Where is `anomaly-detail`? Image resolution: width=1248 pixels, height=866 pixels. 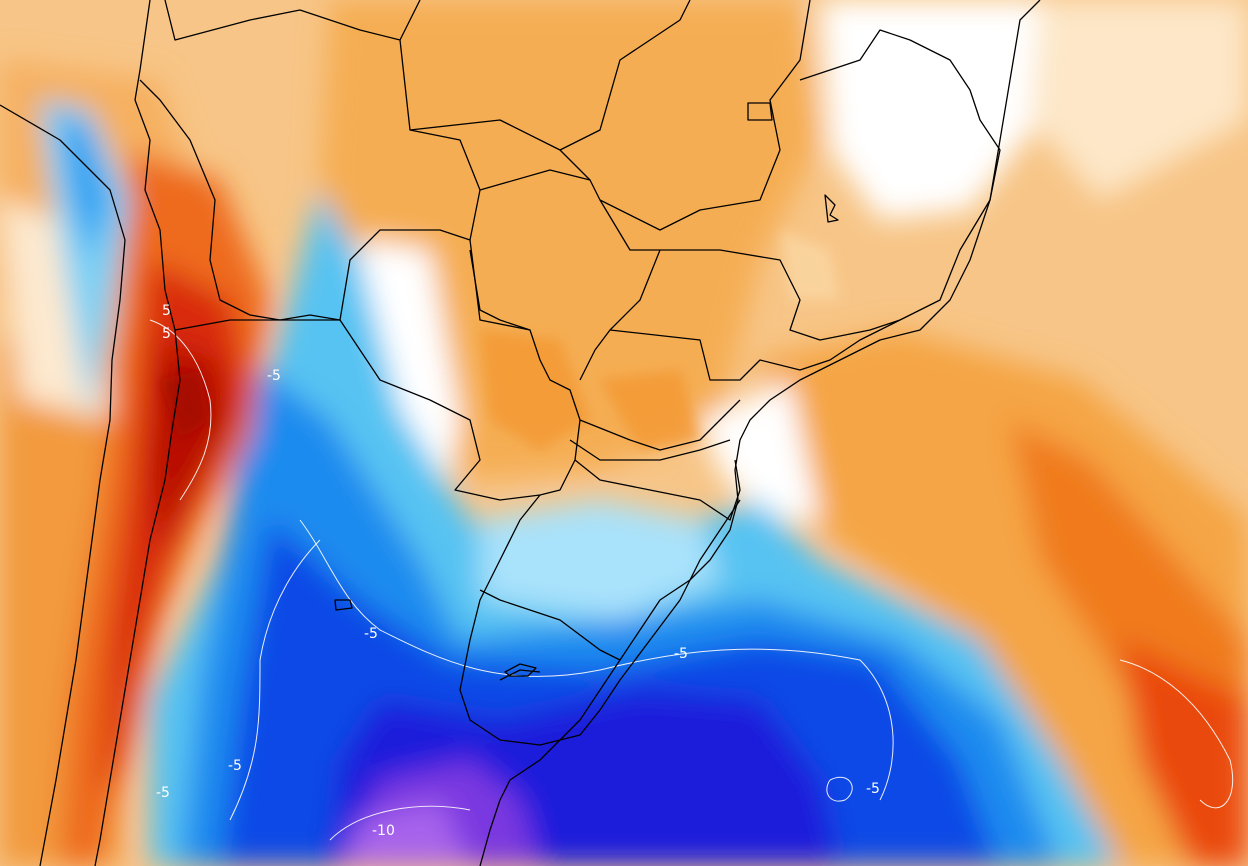 anomaly-detail is located at coordinates (500, 340).